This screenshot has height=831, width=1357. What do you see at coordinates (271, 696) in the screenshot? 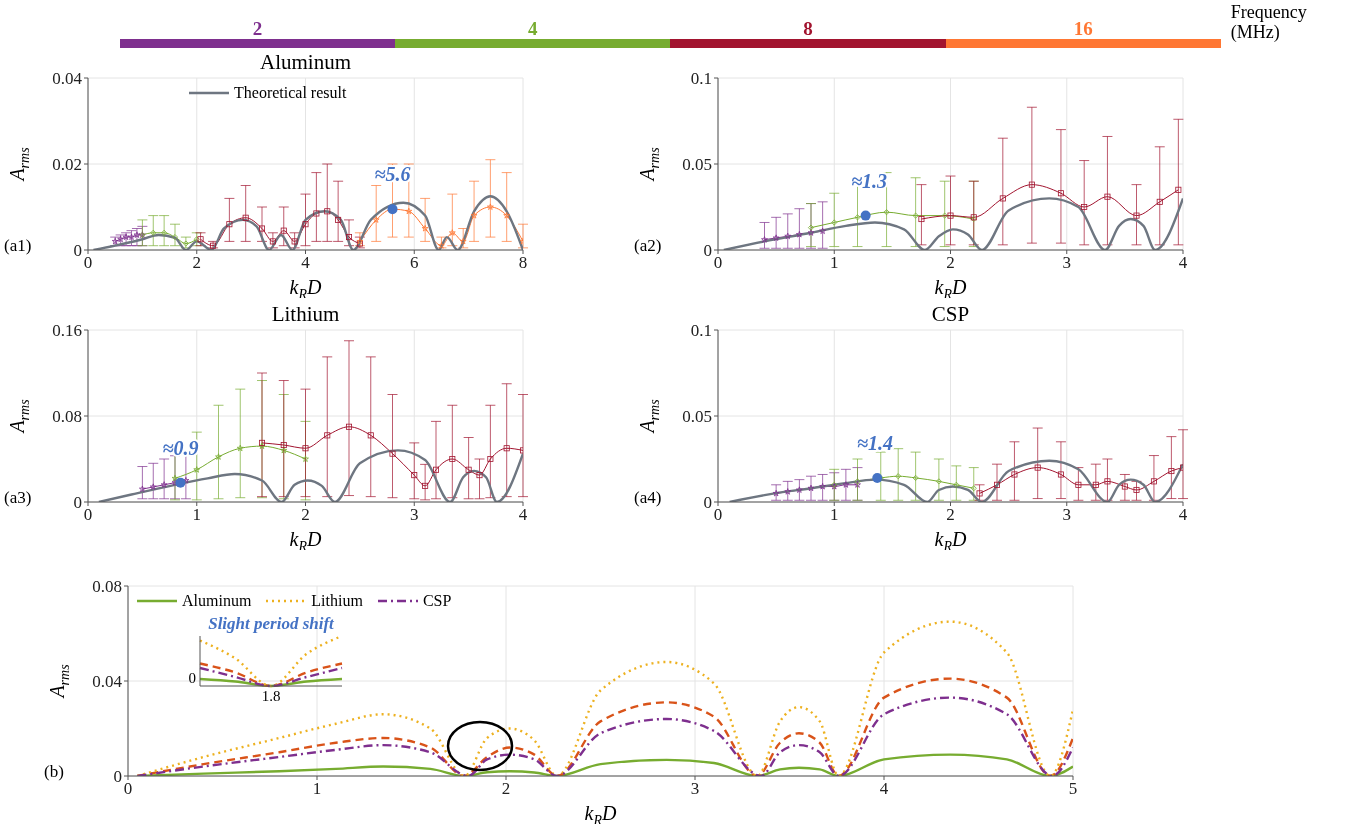
I see `annotation: 1.8` at bounding box center [271, 696].